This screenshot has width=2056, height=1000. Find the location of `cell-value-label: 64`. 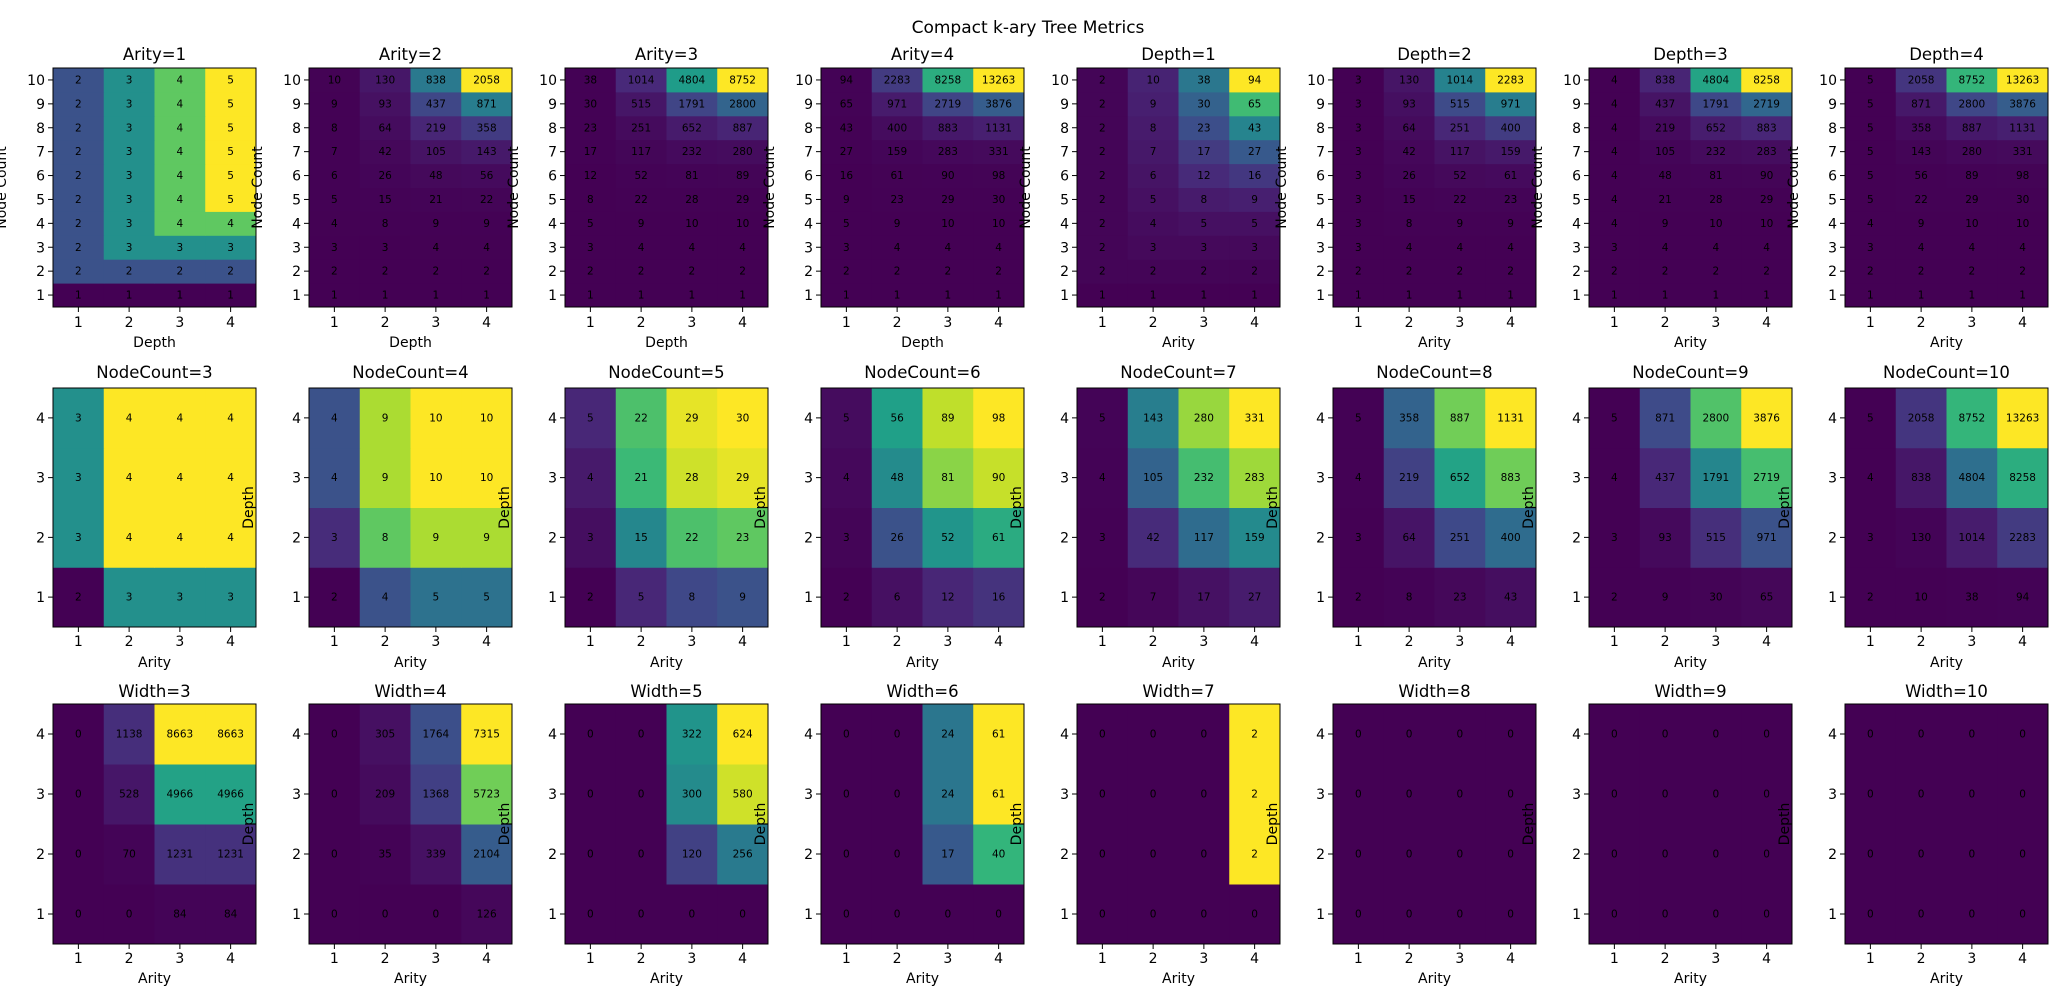

cell-value-label: 64 is located at coordinates (1409, 538).